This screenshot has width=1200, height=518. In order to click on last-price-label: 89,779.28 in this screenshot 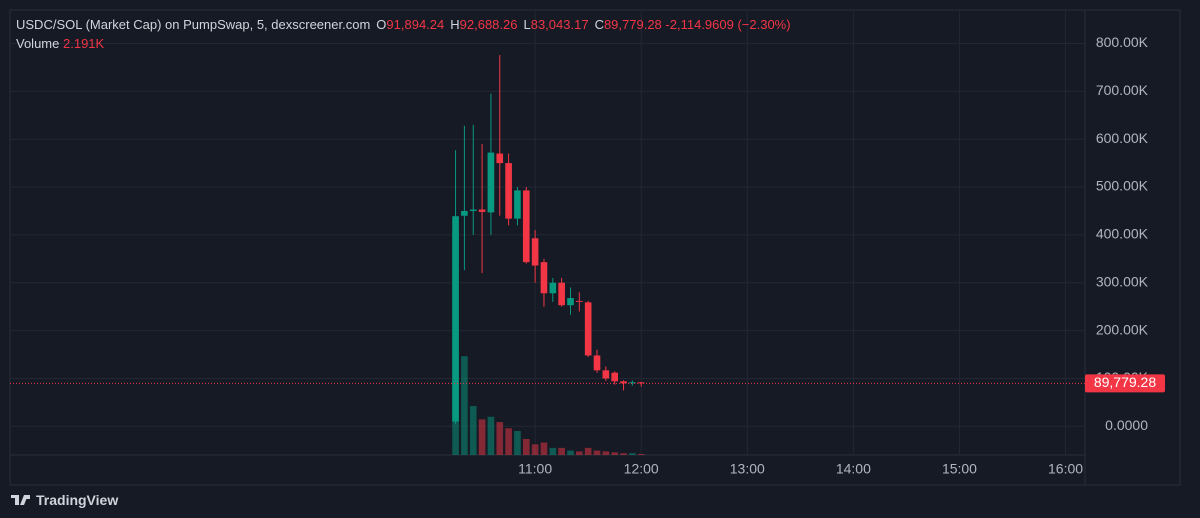, I will do `click(1125, 382)`.